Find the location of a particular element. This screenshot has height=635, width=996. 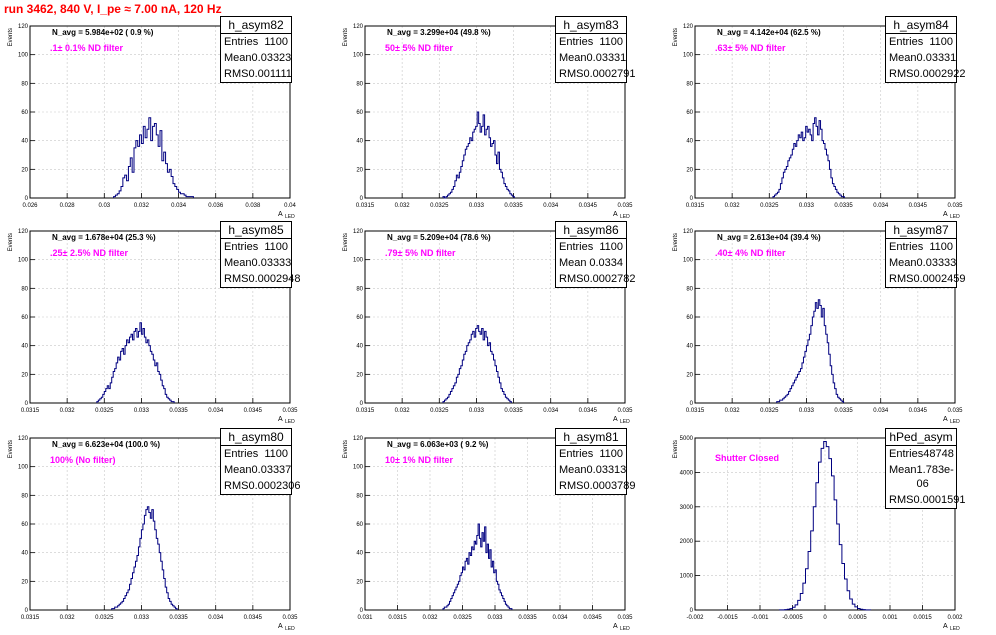

stats-value: 0.03323 is located at coordinates (271, 58).